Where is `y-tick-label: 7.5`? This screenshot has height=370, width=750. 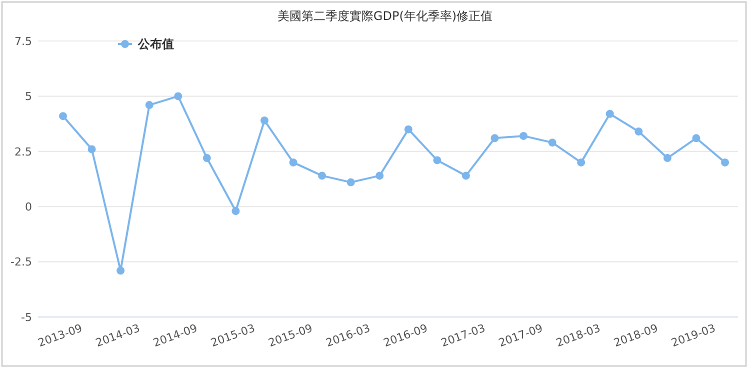
y-tick-label: 7.5 is located at coordinates (23, 41).